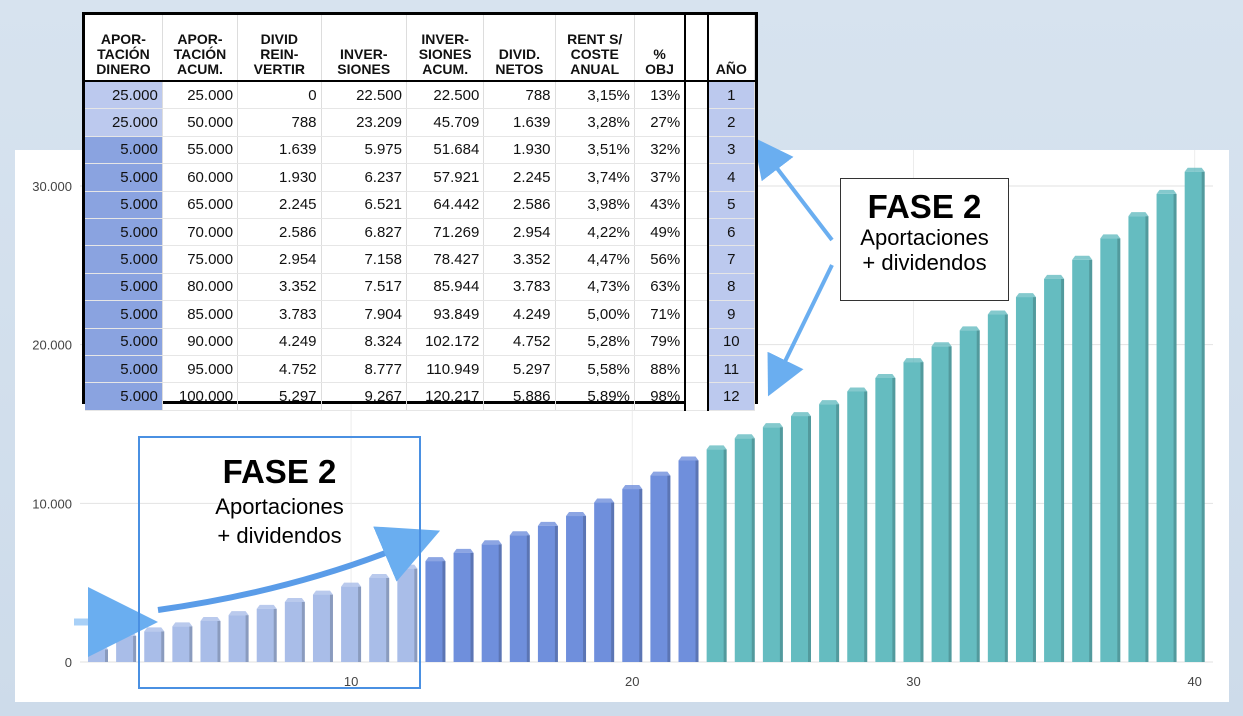  I want to click on year-cell: 6, so click(731, 232).